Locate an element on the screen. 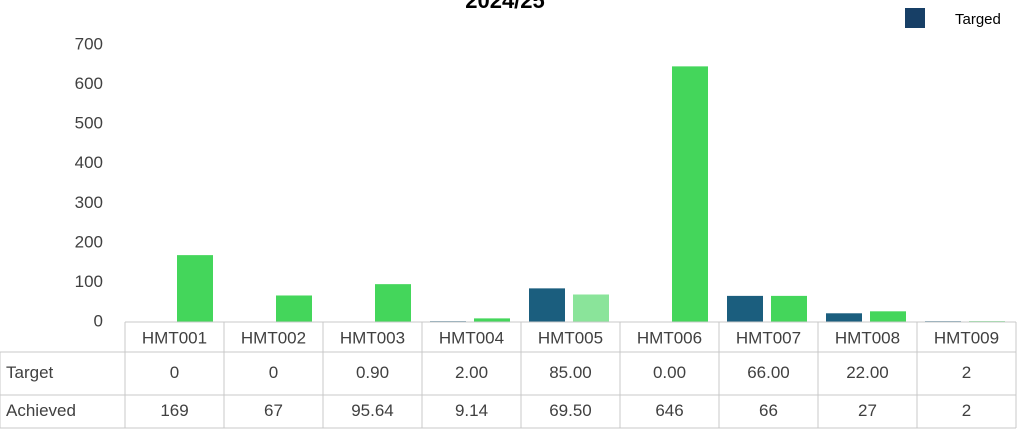 This screenshot has width=1030, height=430. x-tick-label: HMT008 is located at coordinates (867, 337).